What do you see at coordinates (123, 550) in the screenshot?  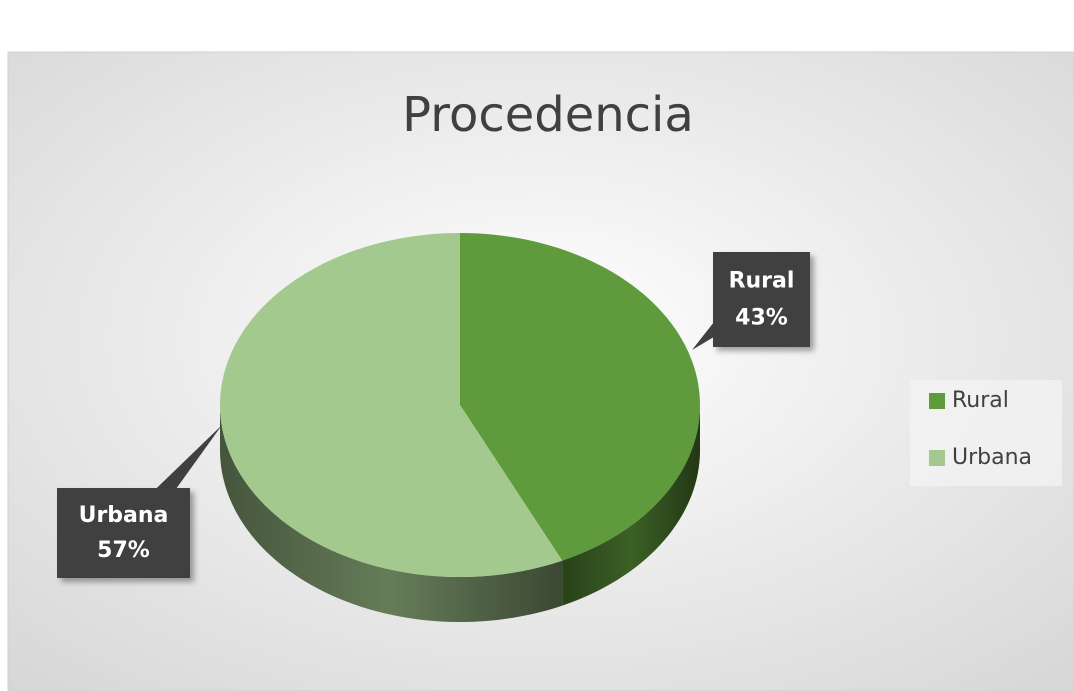 I see `data-label-value: 57%` at bounding box center [123, 550].